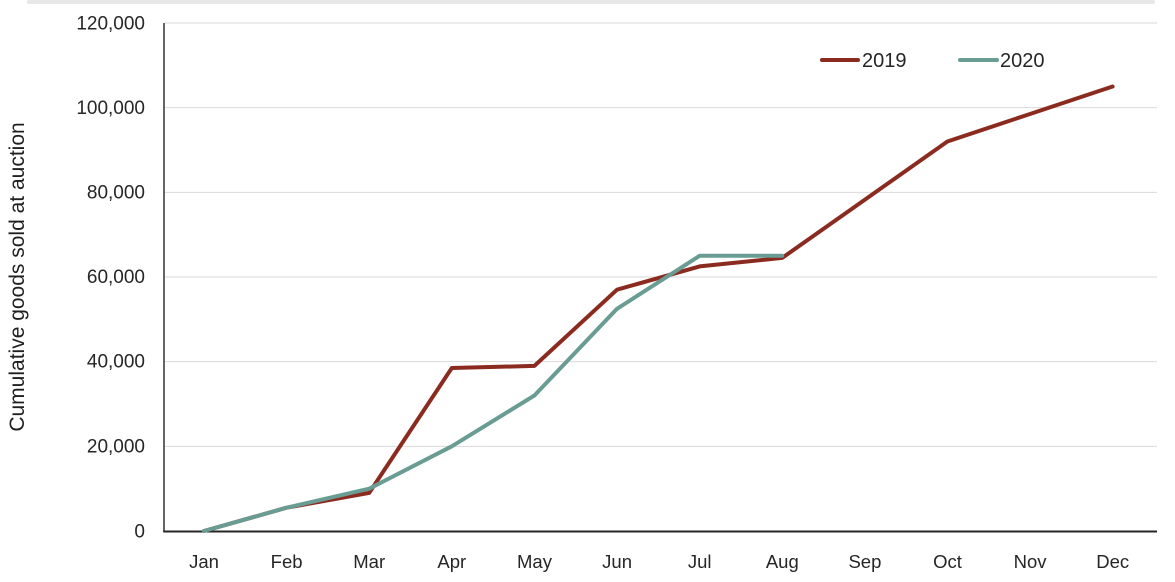  I want to click on x-tick-label: Nov, so click(1031, 561).